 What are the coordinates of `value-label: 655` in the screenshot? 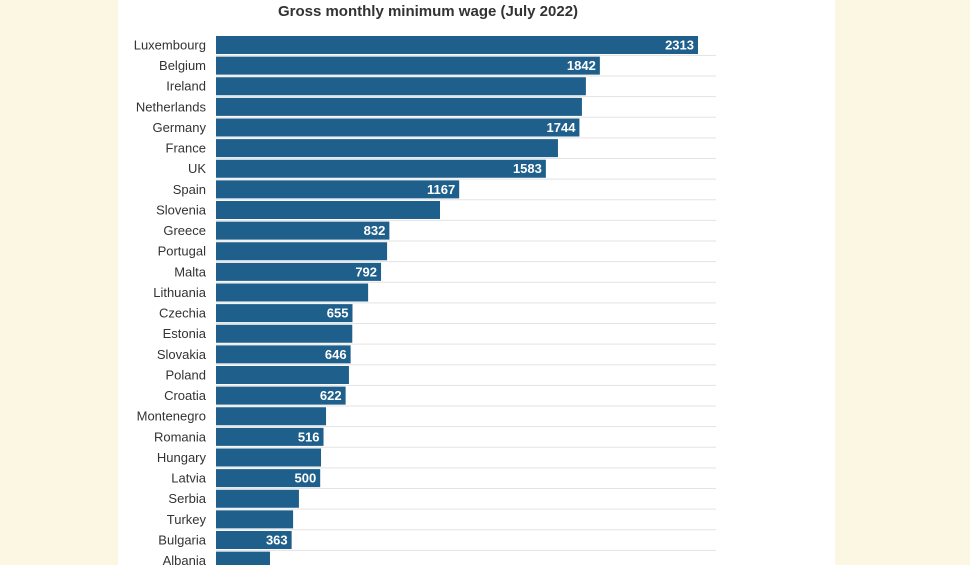 It's located at (338, 313).